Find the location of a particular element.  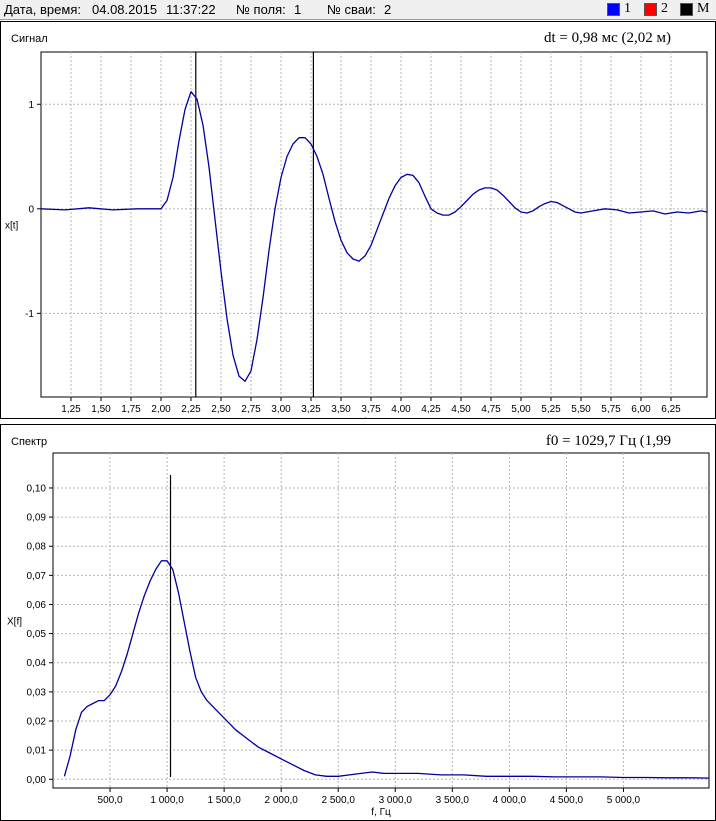

x-tick-label: 5,75 is located at coordinates (611, 409).